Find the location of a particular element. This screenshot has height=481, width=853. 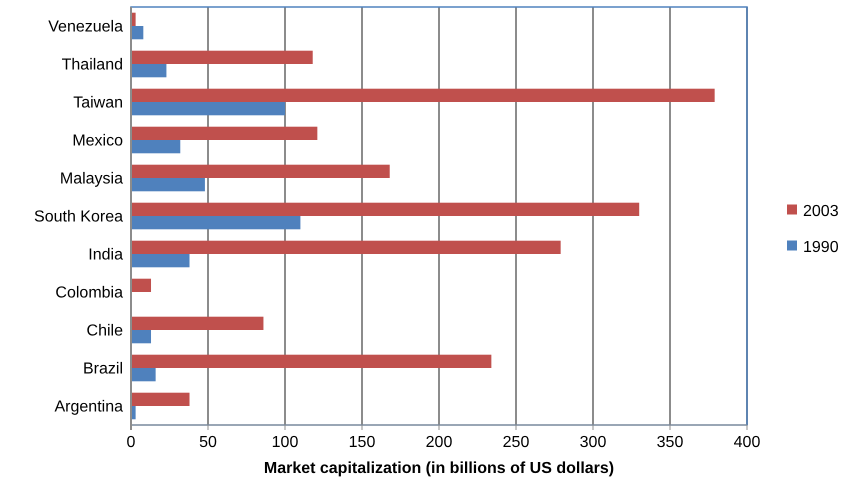

x-tick-label: 150 is located at coordinates (362, 442).